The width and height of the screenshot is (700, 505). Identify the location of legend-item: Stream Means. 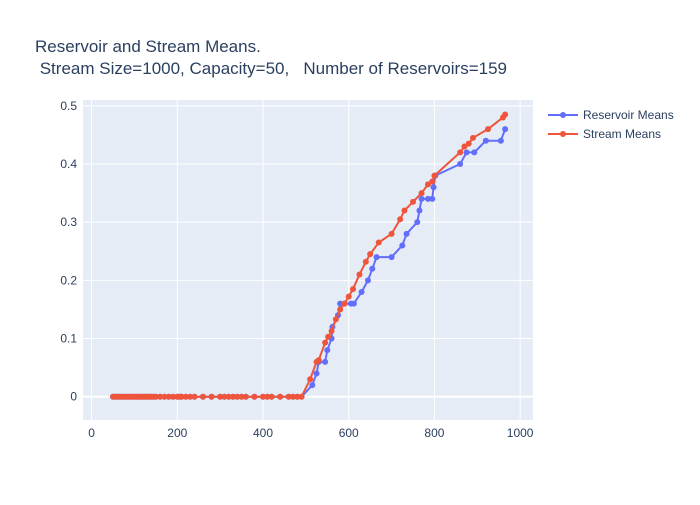
(604, 134).